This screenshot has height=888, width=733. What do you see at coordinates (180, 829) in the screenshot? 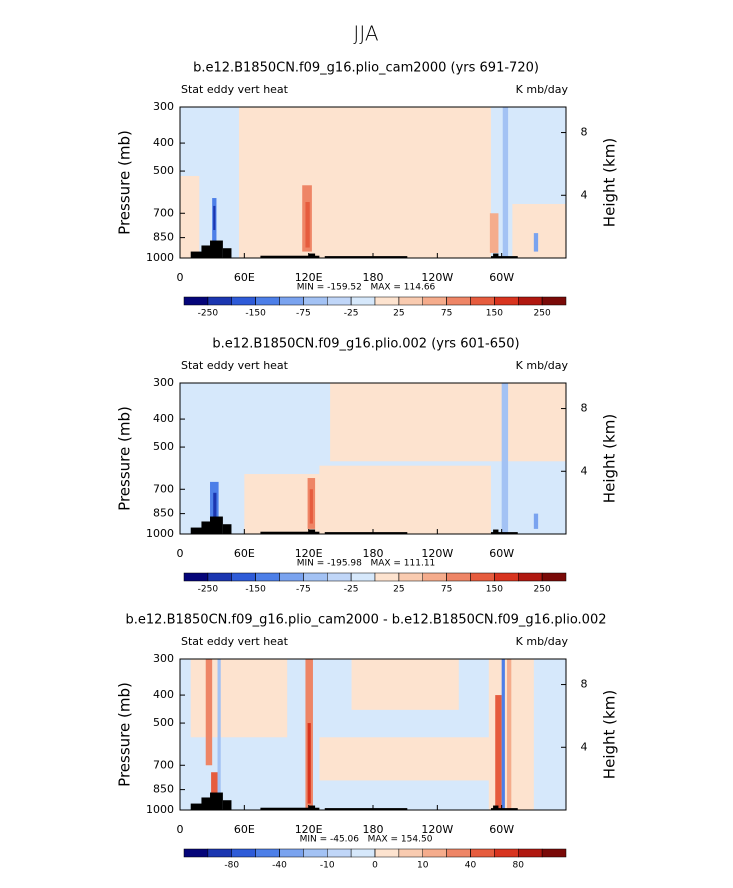
I see `x-tick-label: 0` at bounding box center [180, 829].